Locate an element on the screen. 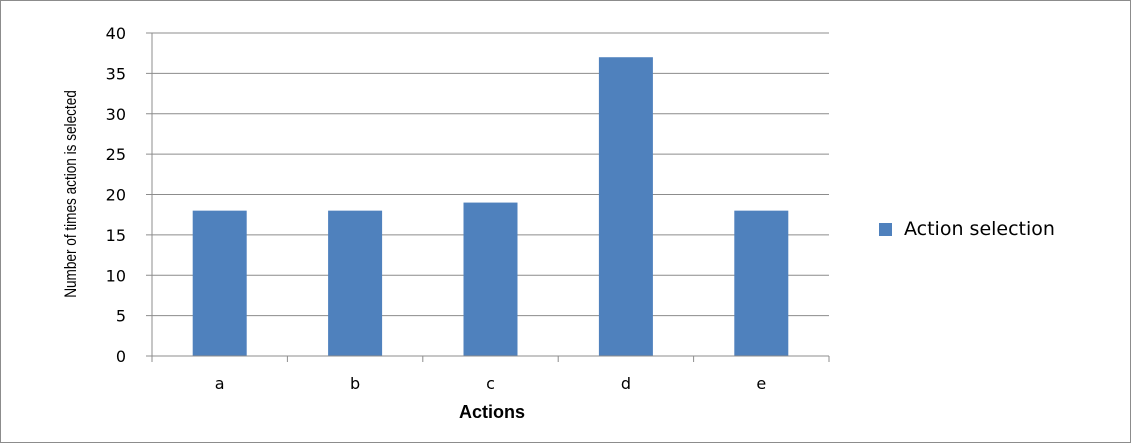 The width and height of the screenshot is (1132, 444). y-tick-label: 0 is located at coordinates (121, 356).